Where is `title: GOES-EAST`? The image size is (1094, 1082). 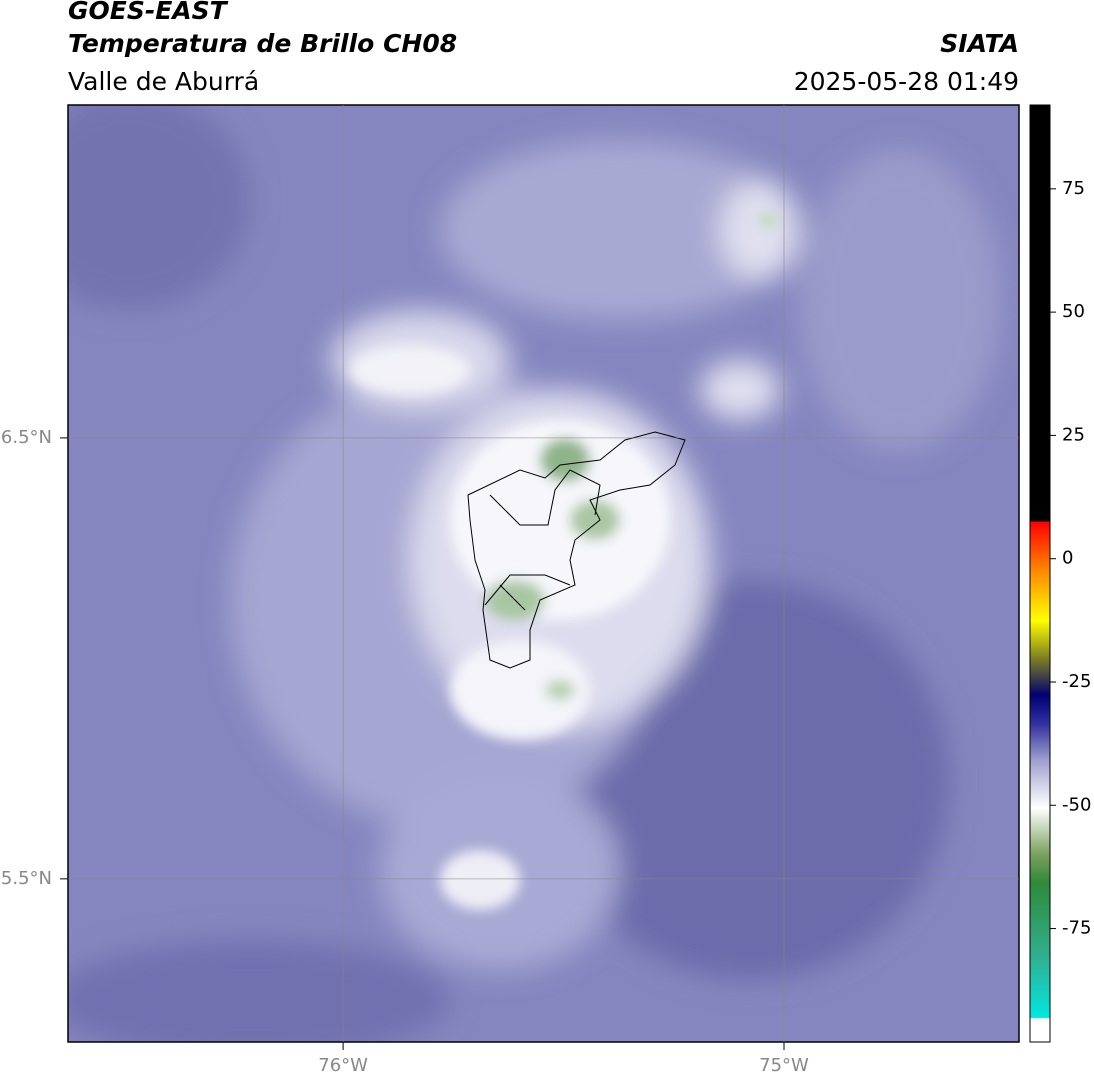
title: GOES-EAST is located at coordinates (148, 12).